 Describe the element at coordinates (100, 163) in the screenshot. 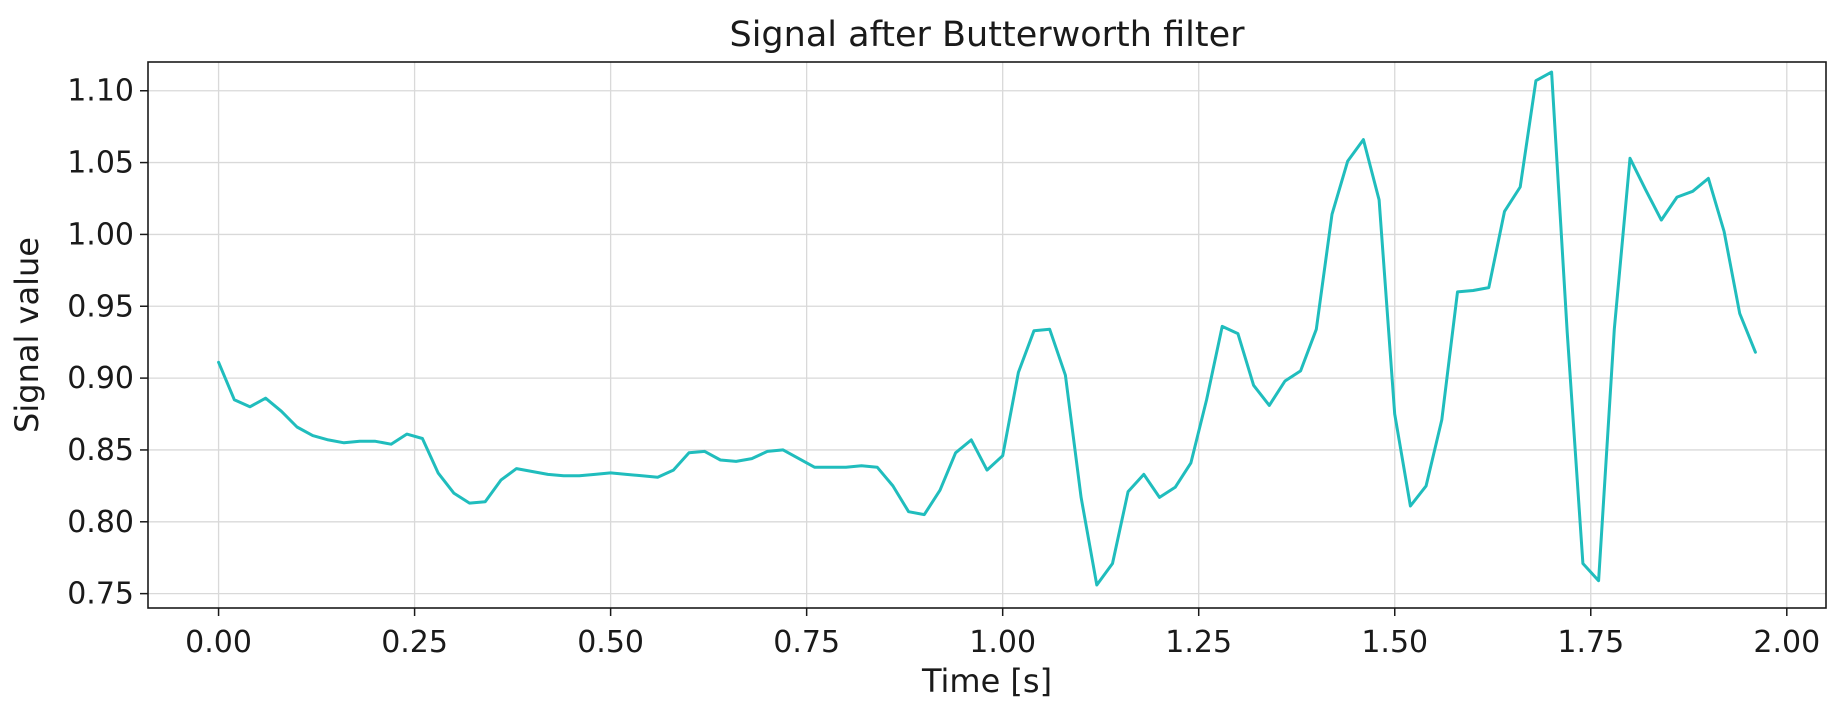

I see `y-tick-label: 1.05` at that location.